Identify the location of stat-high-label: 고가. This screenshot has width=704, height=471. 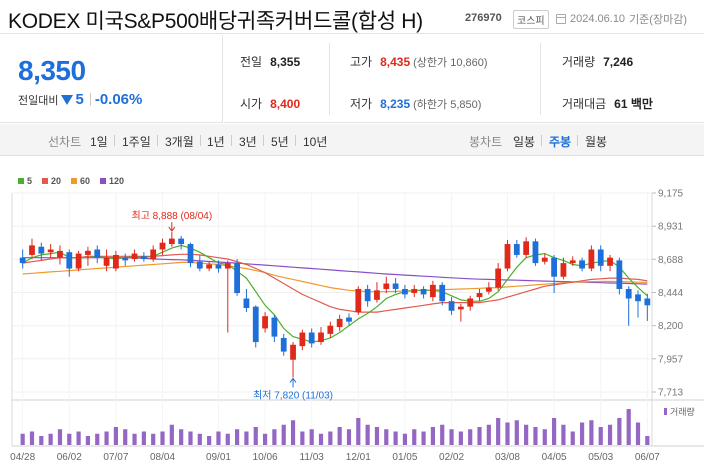
(361, 62).